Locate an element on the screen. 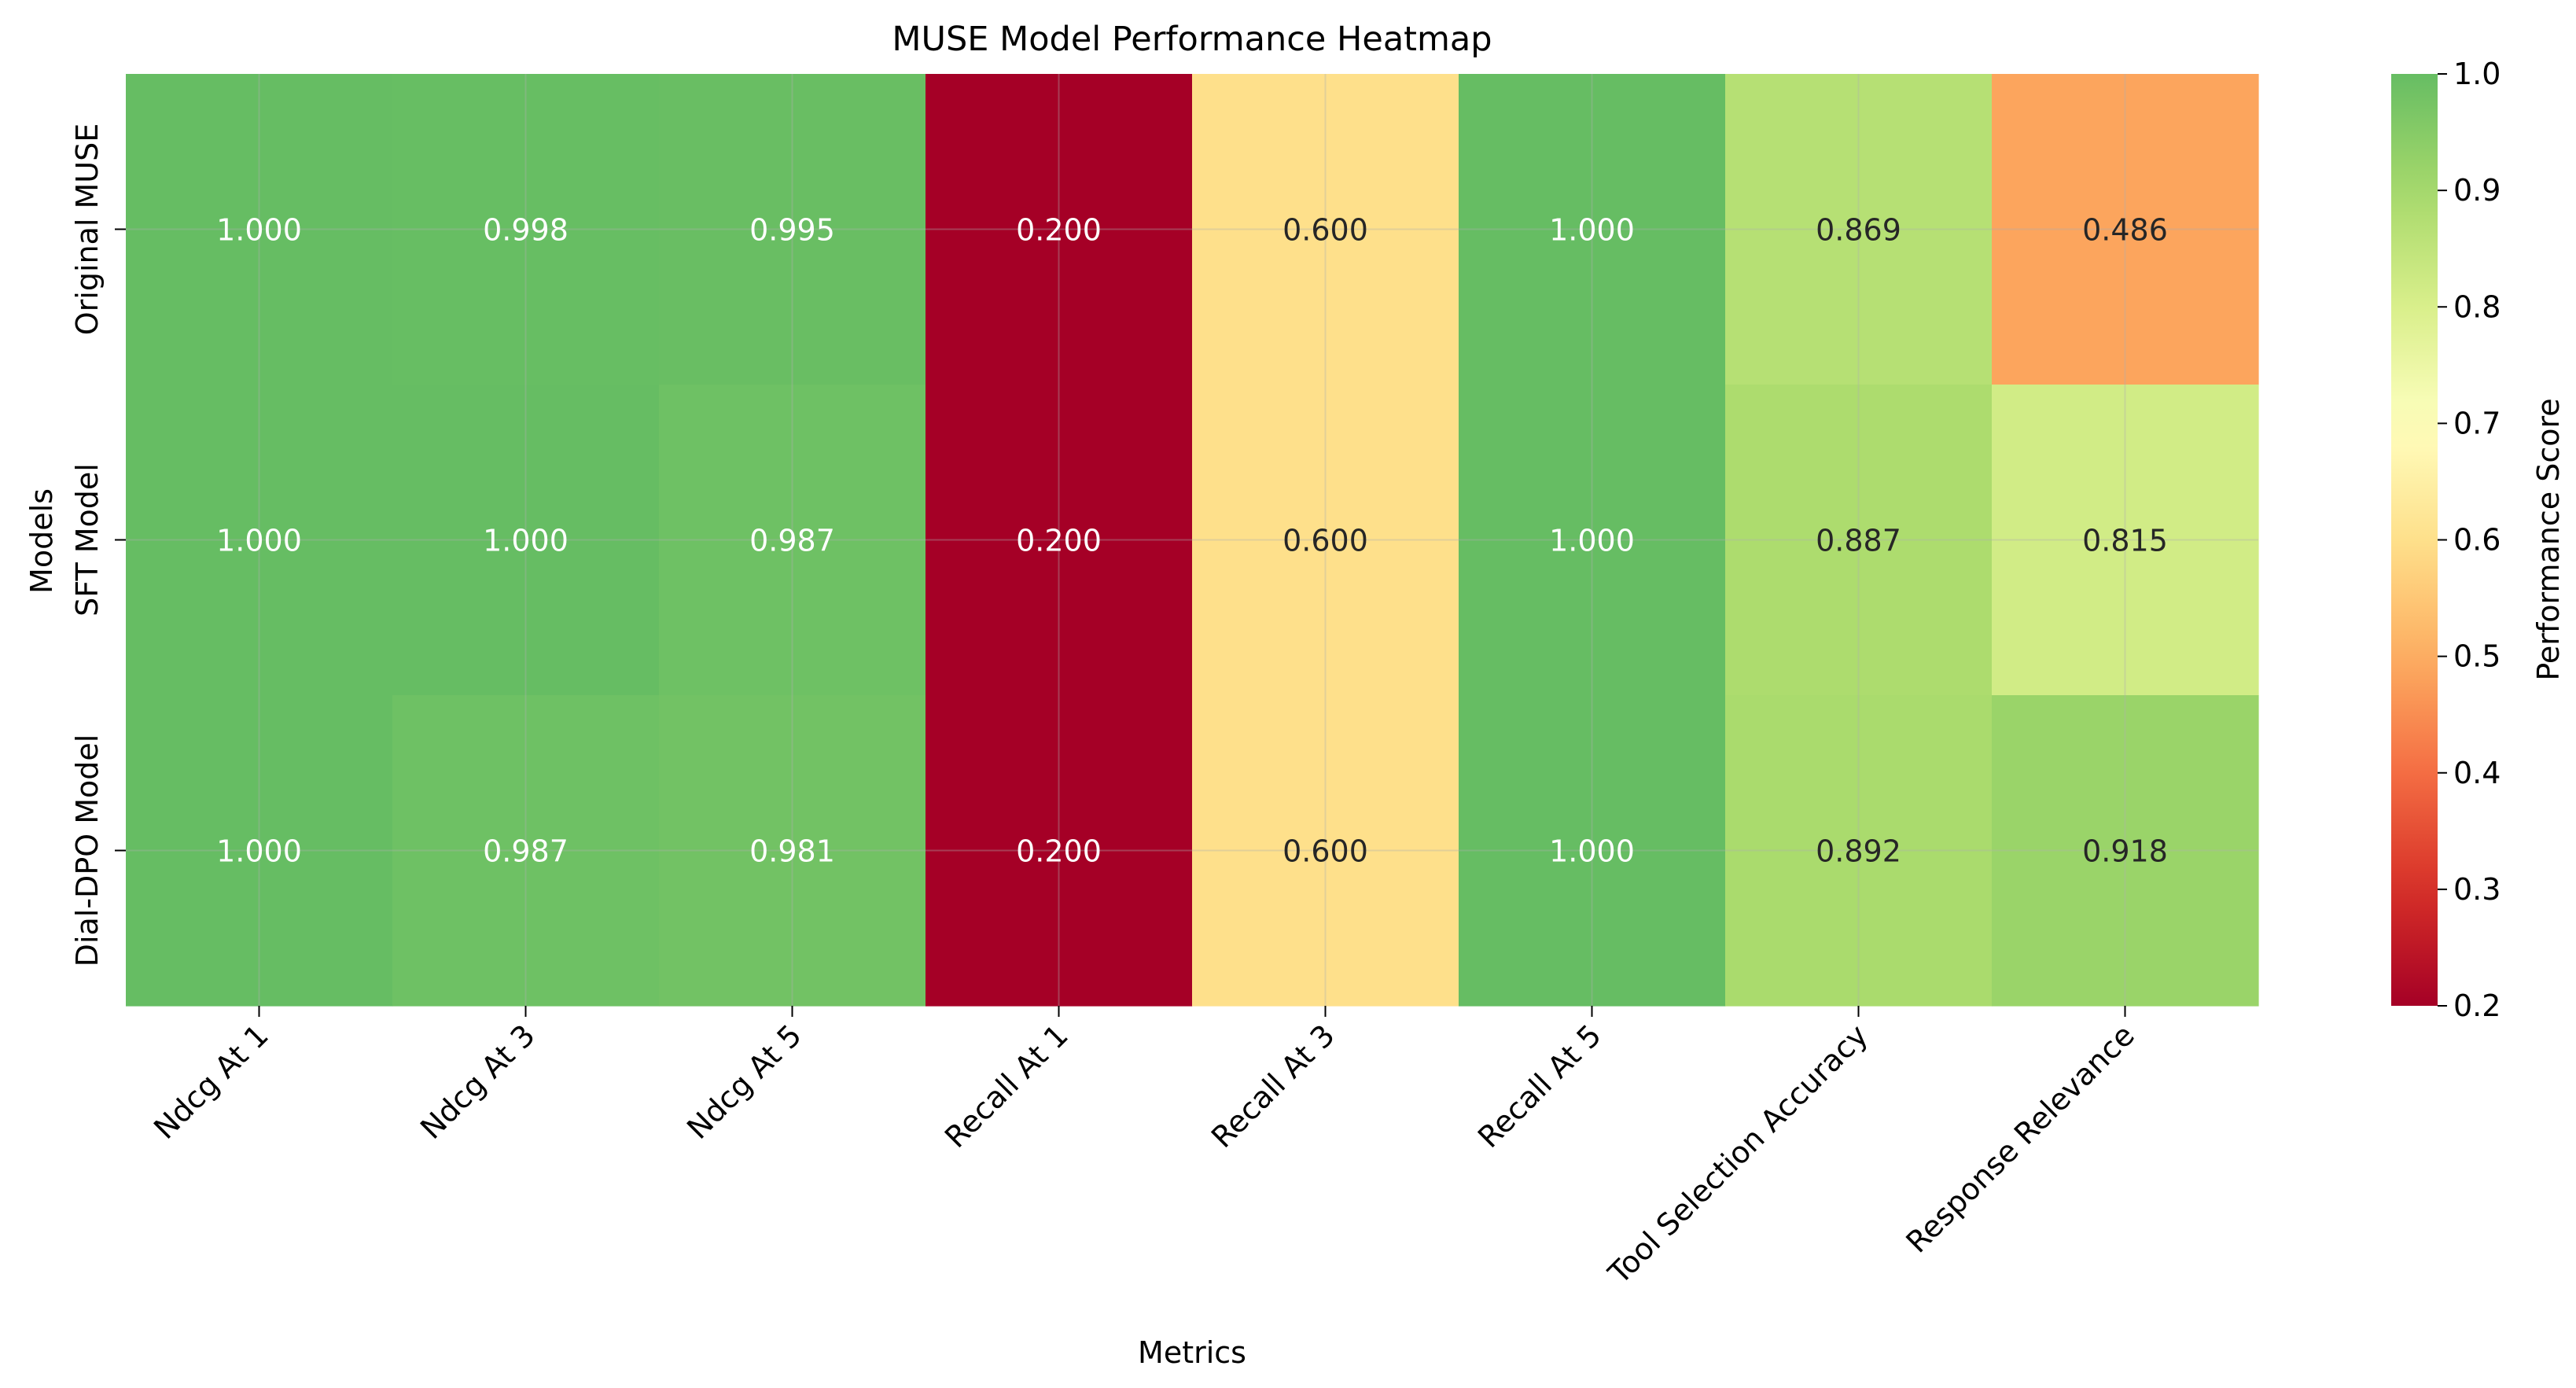  chart-title: MUSE Model Performance Heatmap is located at coordinates (1192, 39).